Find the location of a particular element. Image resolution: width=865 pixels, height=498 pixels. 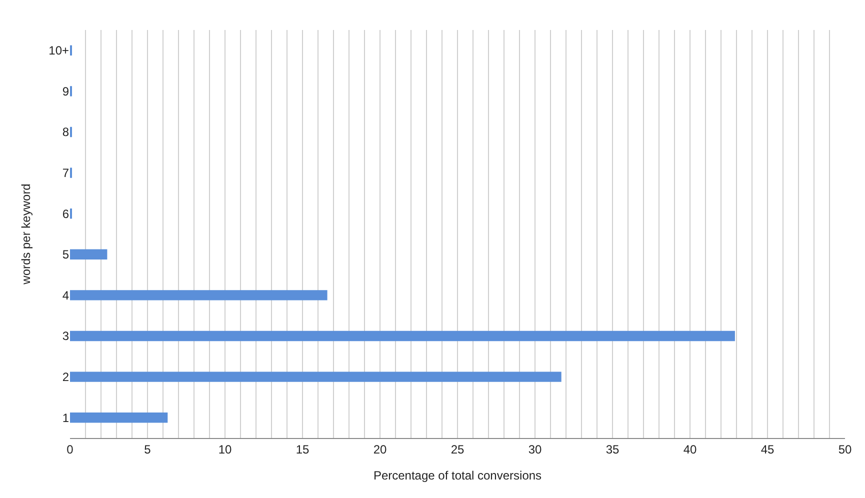

x-tick-label: 20 is located at coordinates (380, 449).